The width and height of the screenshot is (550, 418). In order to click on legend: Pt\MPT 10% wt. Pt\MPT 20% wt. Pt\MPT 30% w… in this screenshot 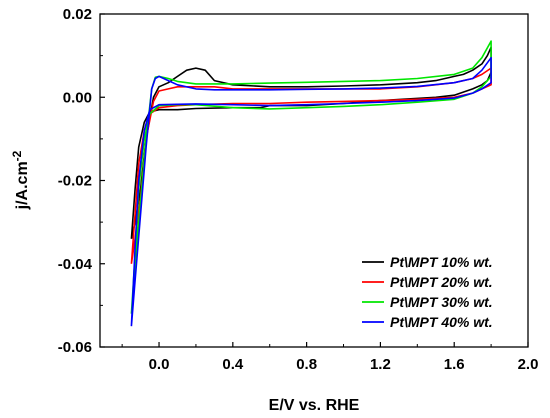, I will do `click(427, 292)`.